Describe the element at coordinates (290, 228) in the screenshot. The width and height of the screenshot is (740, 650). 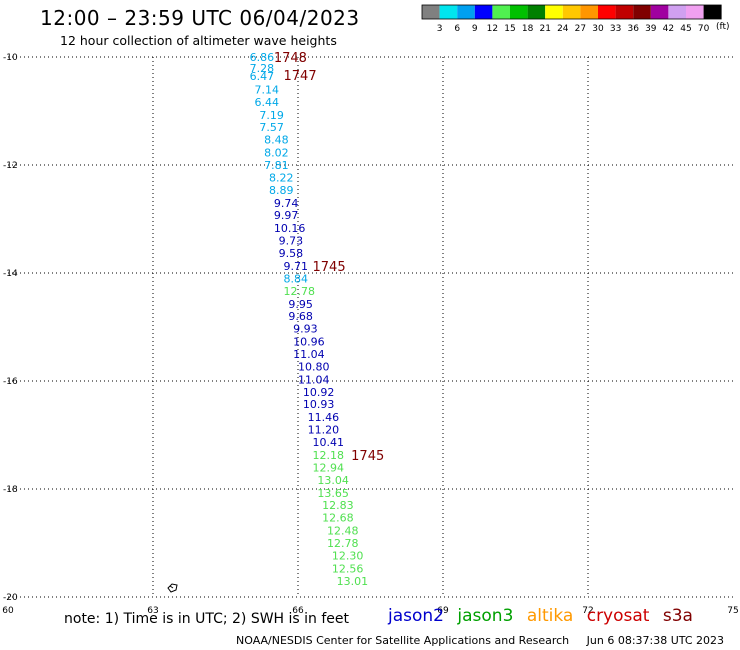
I see `swh-point: 10.16` at that location.